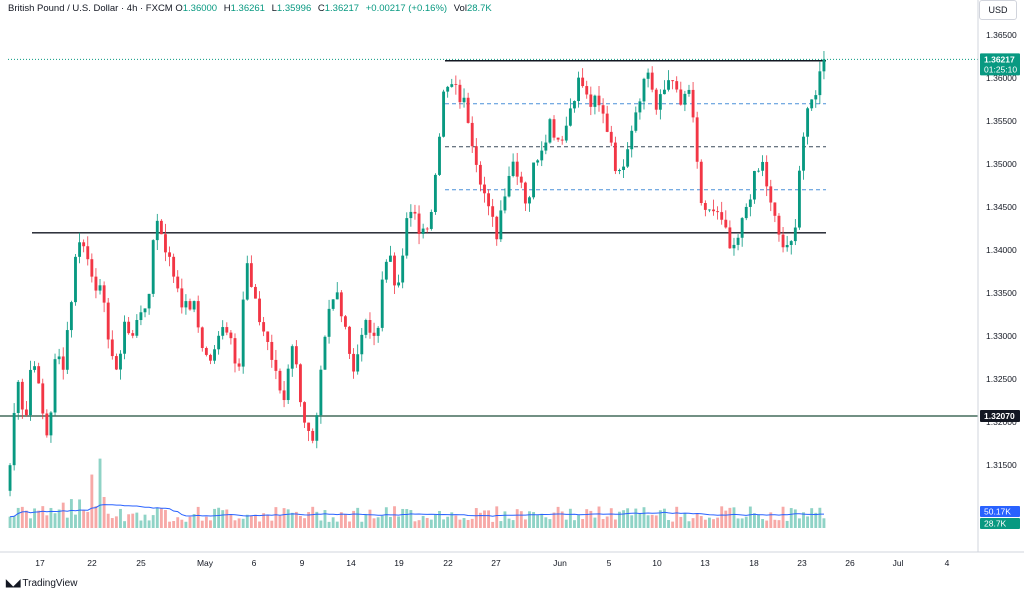 The image size is (1024, 595). What do you see at coordinates (1001, 250) in the screenshot?
I see `y-tick-label: 1.34000` at bounding box center [1001, 250].